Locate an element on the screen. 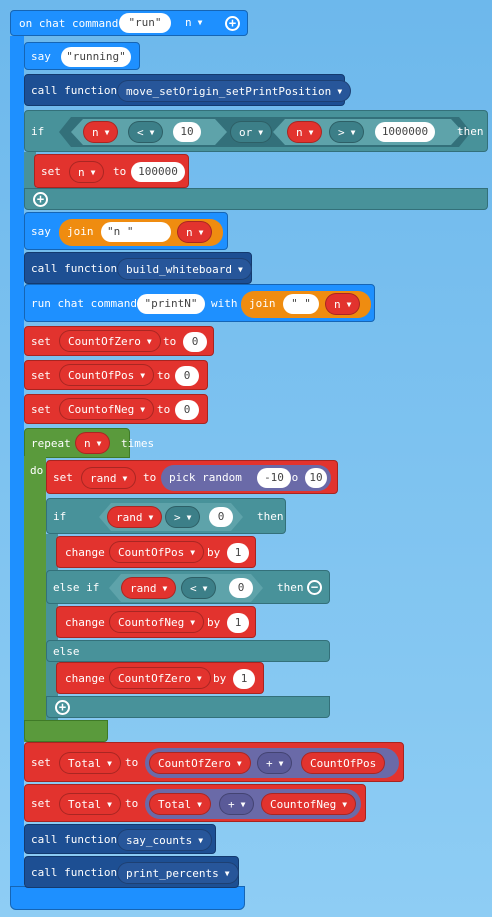 This screenshot has width=492, height=917. if-label: if is located at coordinates (38, 131).